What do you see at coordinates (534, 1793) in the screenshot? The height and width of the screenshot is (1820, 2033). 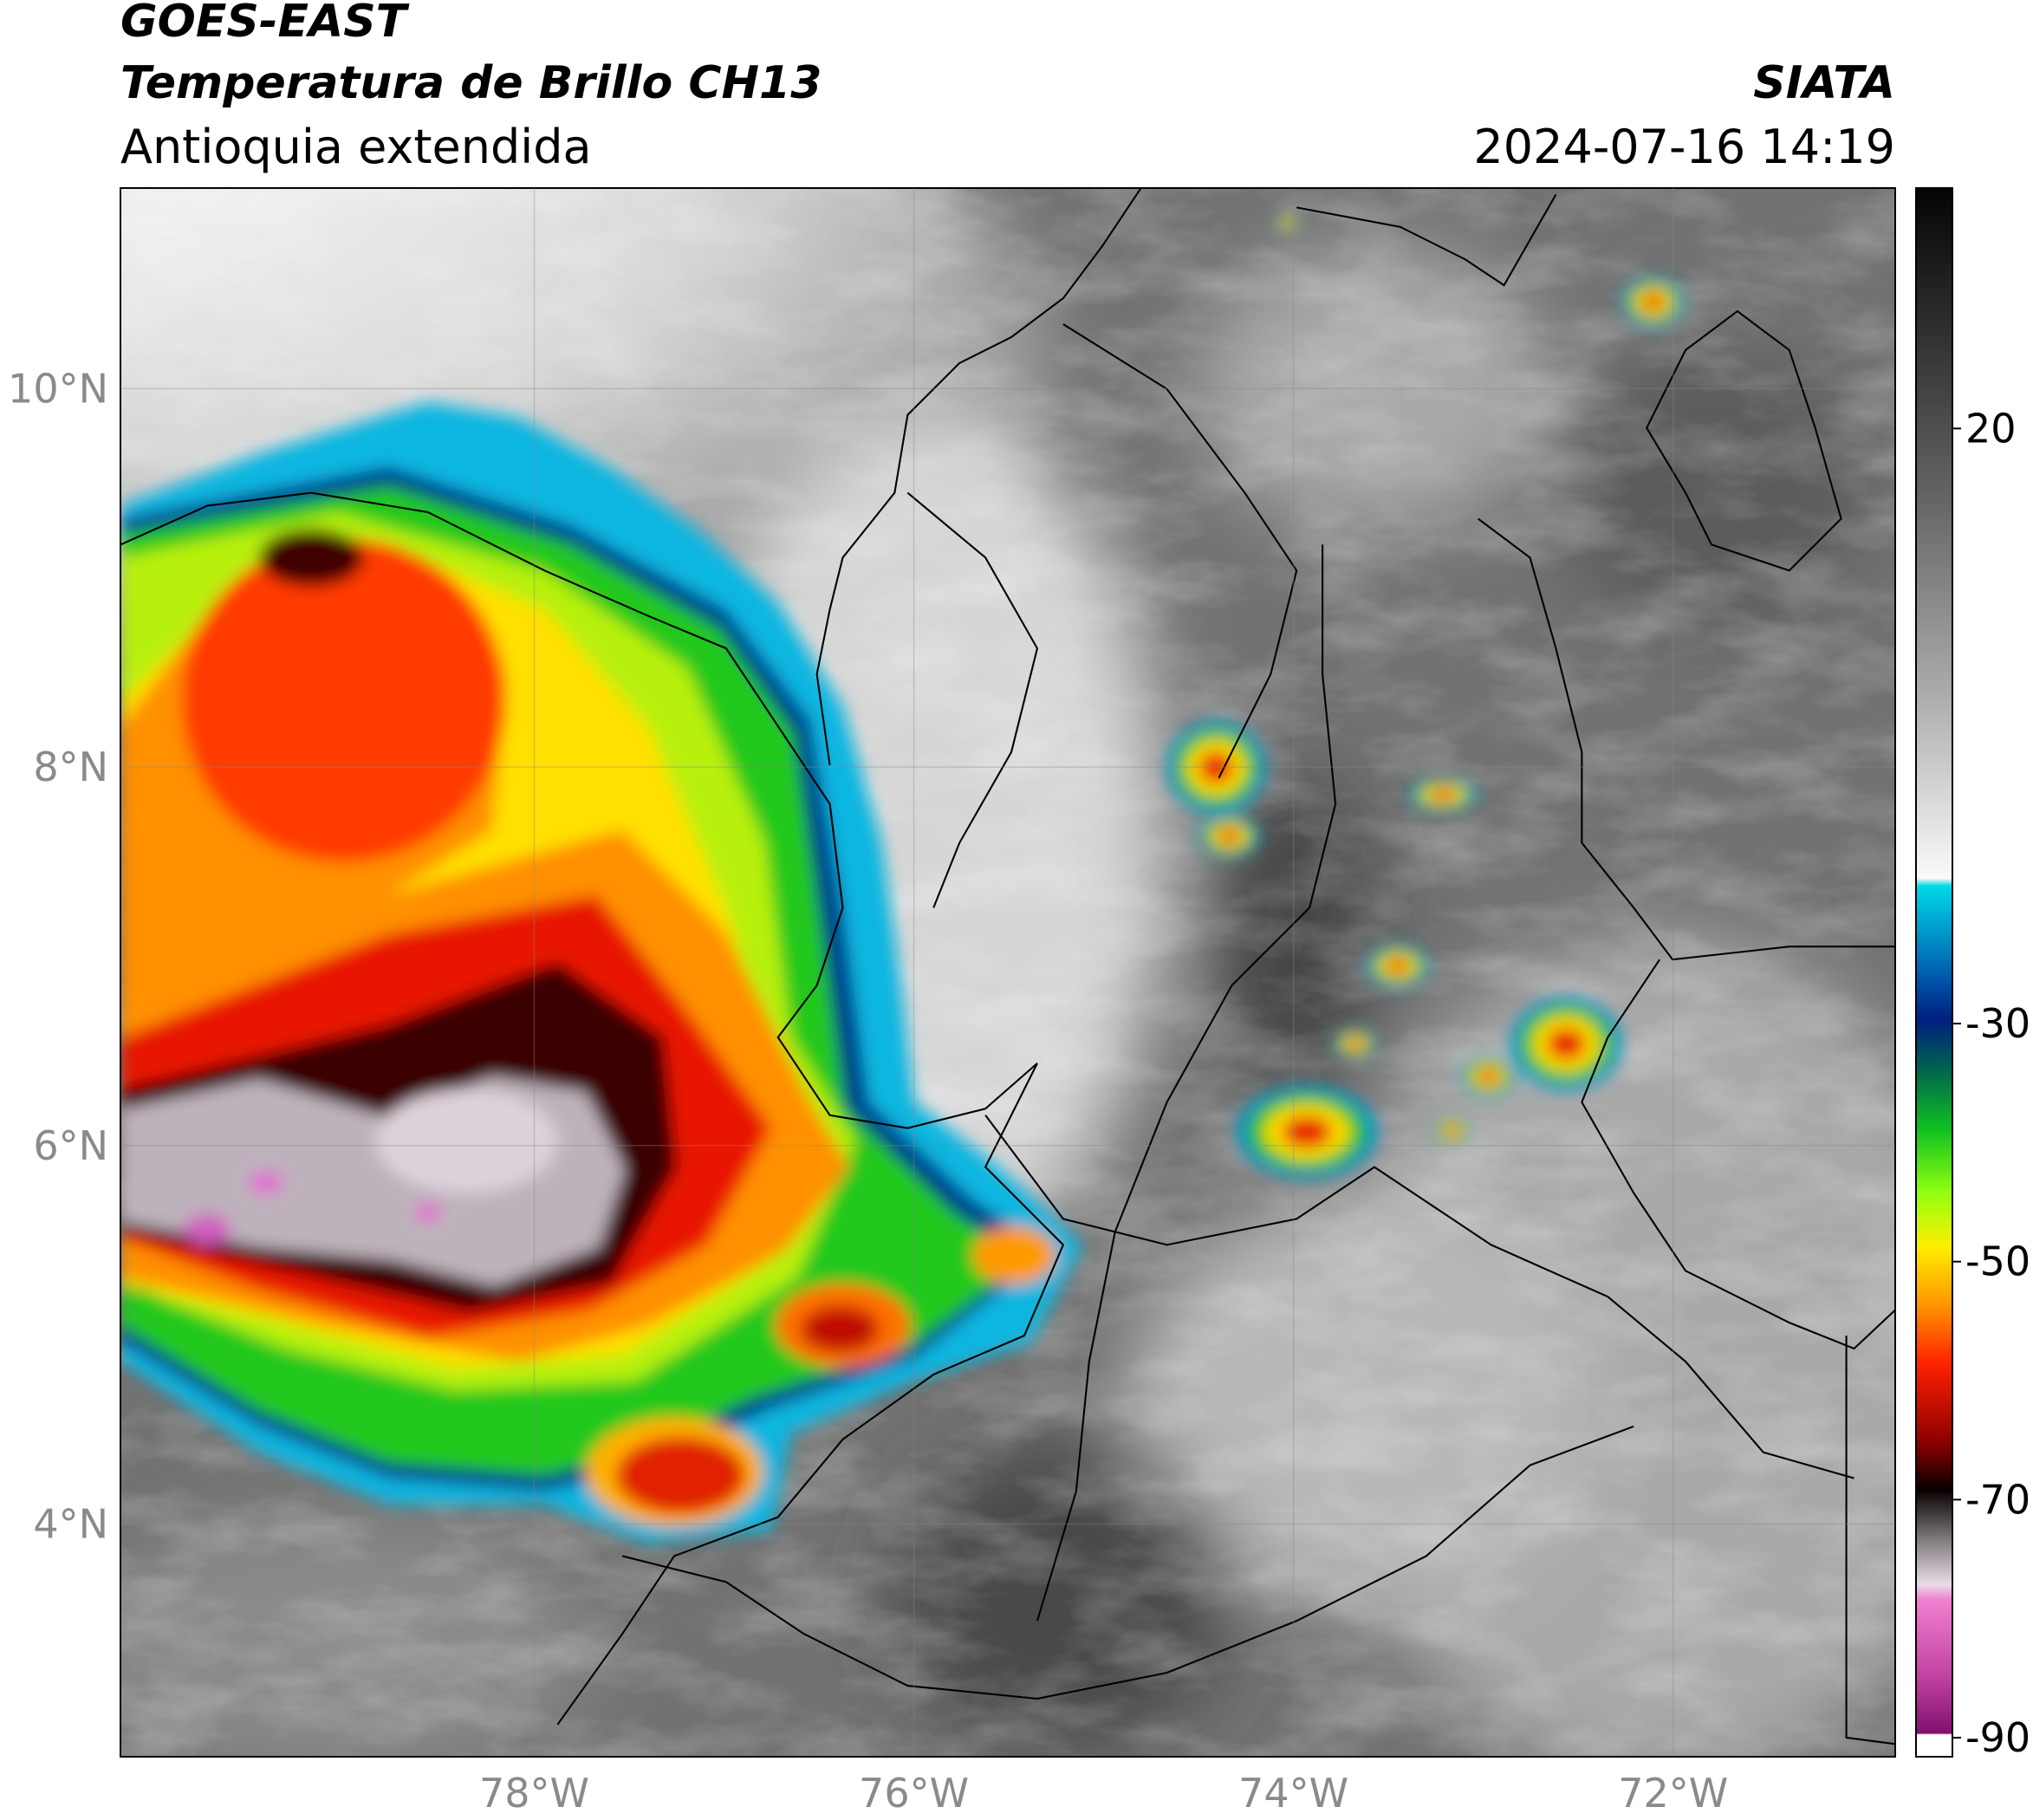 I see `x-tick-label: 78°W` at bounding box center [534, 1793].